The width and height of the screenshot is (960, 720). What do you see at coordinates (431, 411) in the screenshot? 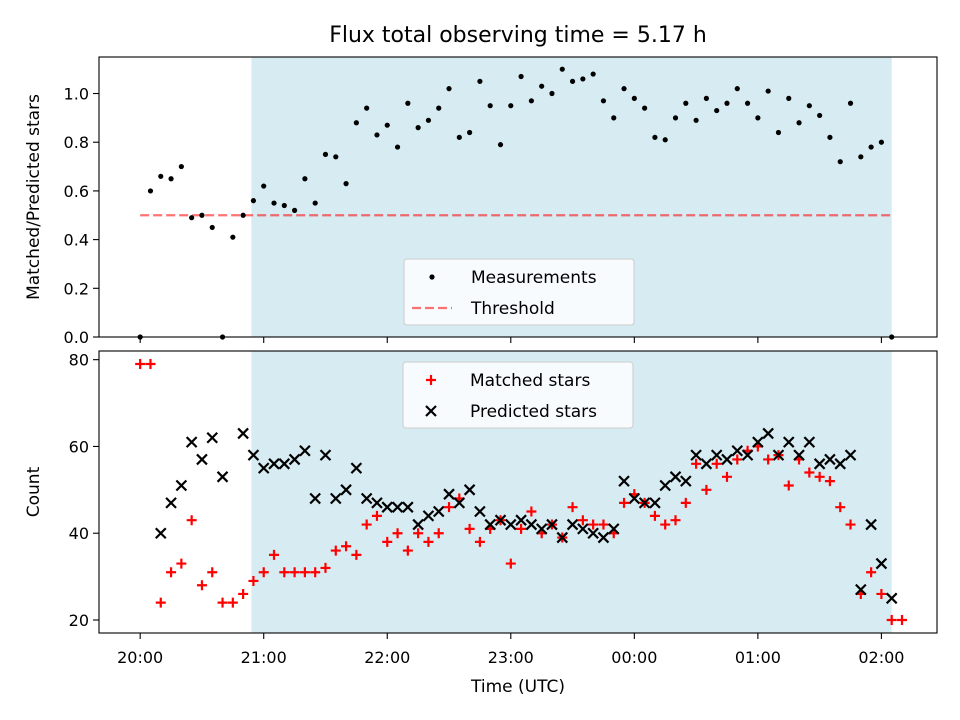
I see `legend-marker-predicted` at bounding box center [431, 411].